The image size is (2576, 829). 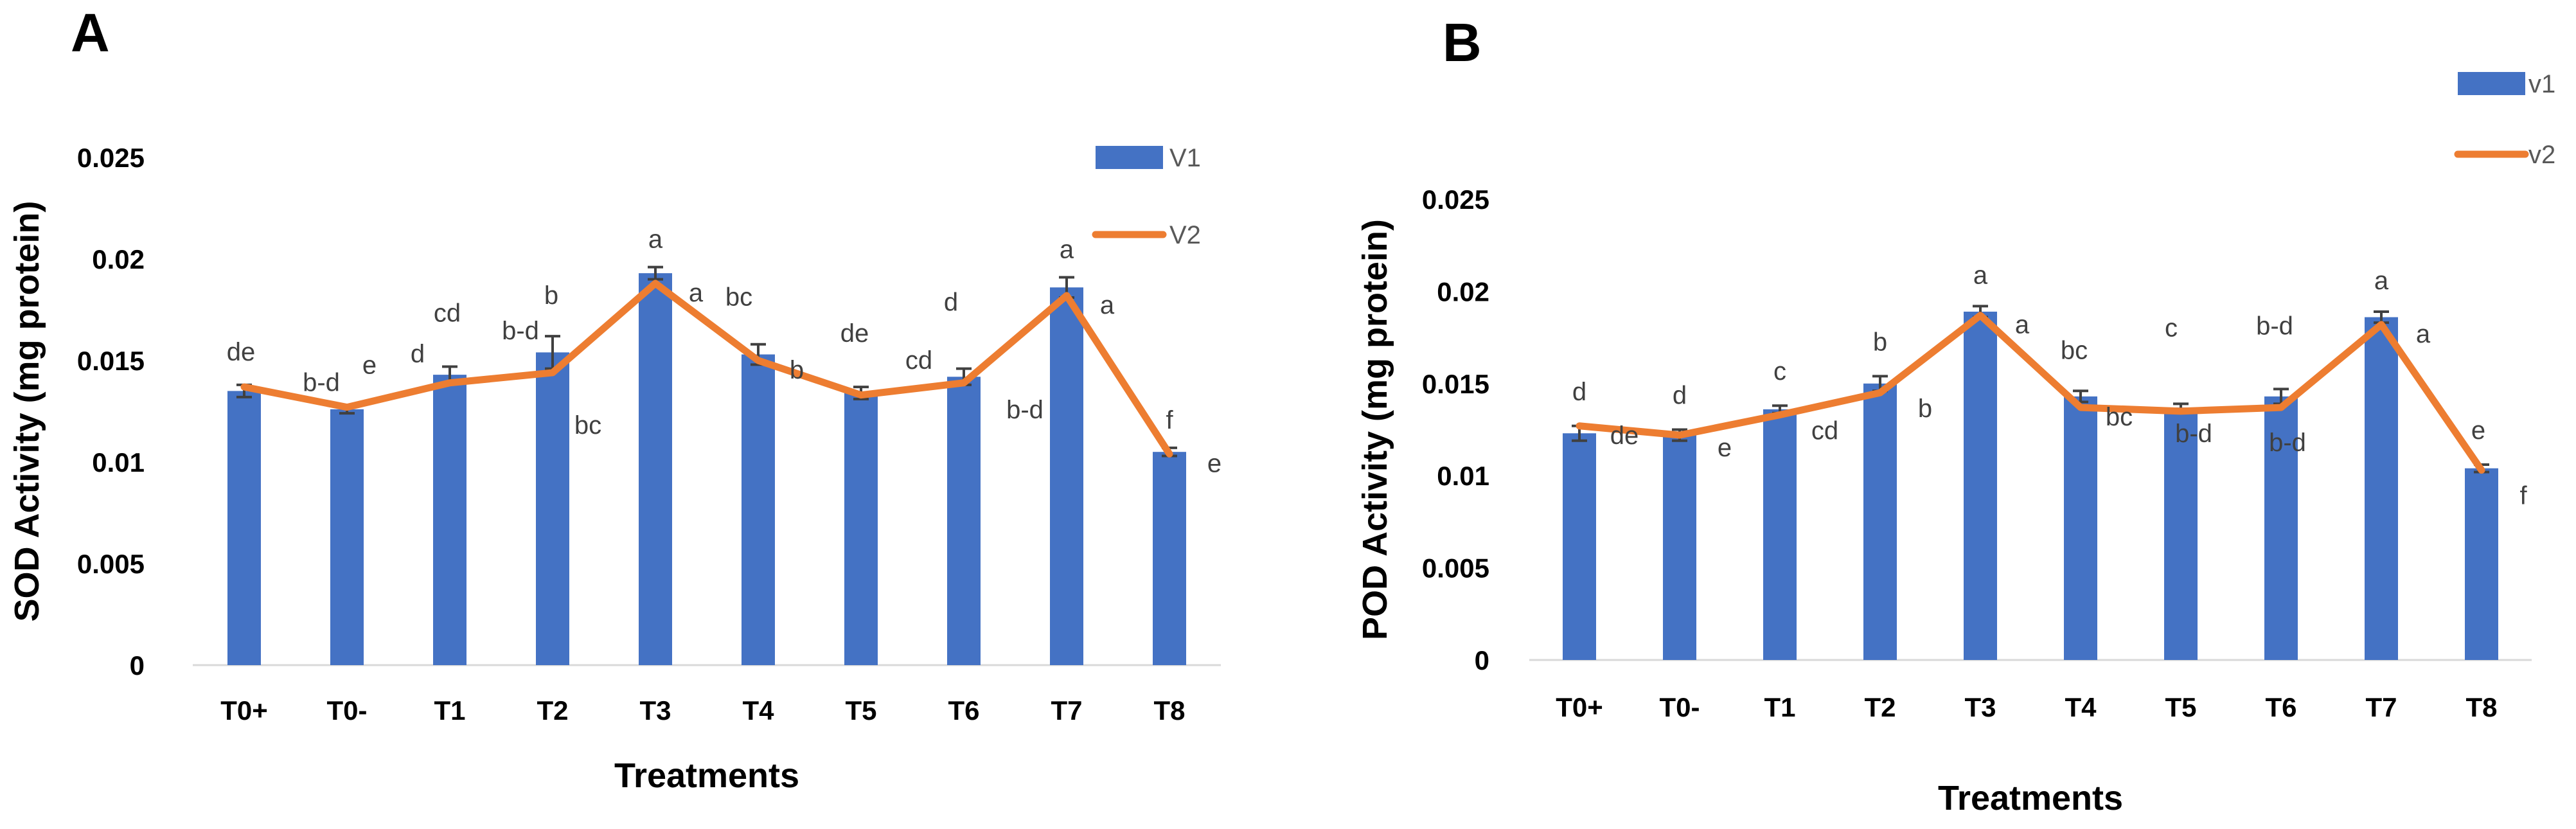 What do you see at coordinates (418, 354) in the screenshot?
I see `line-significance-letter: d` at bounding box center [418, 354].